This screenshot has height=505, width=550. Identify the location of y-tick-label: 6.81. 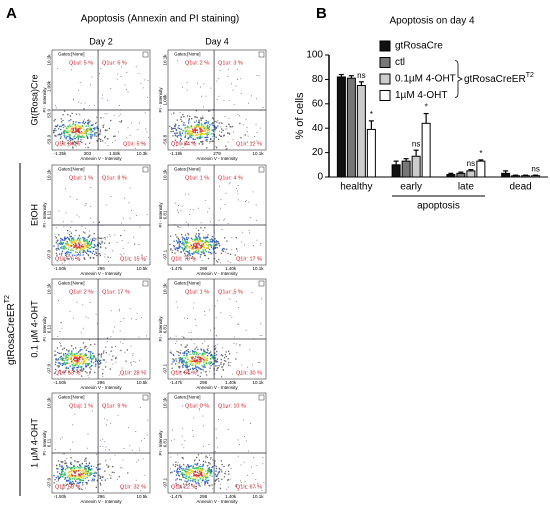
(165, 328).